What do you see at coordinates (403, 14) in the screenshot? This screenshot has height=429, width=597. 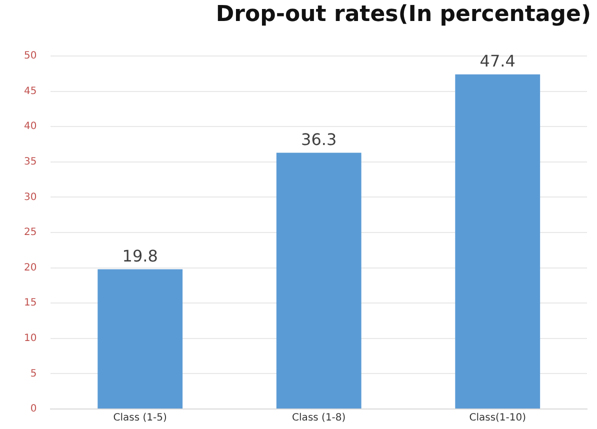 I see `chart-title: Drop-out rates(In percentage)` at bounding box center [403, 14].